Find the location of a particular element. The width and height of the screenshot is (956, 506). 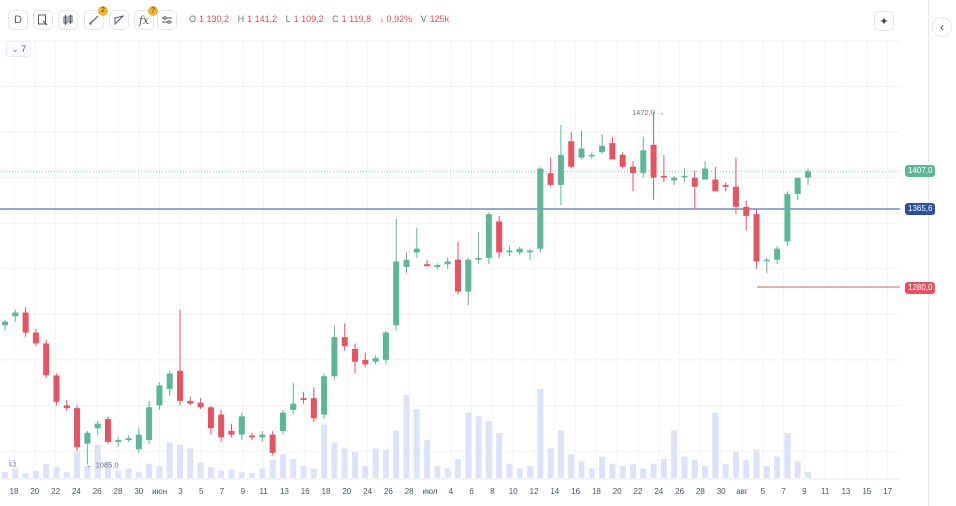

time-axis-label: 4 is located at coordinates (451, 491).